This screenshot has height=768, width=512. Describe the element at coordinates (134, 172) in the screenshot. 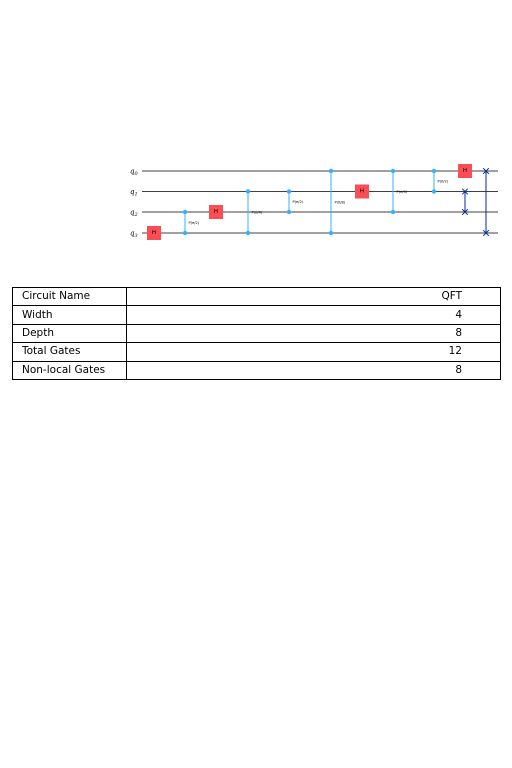

I see `qubit-label: q0` at that location.